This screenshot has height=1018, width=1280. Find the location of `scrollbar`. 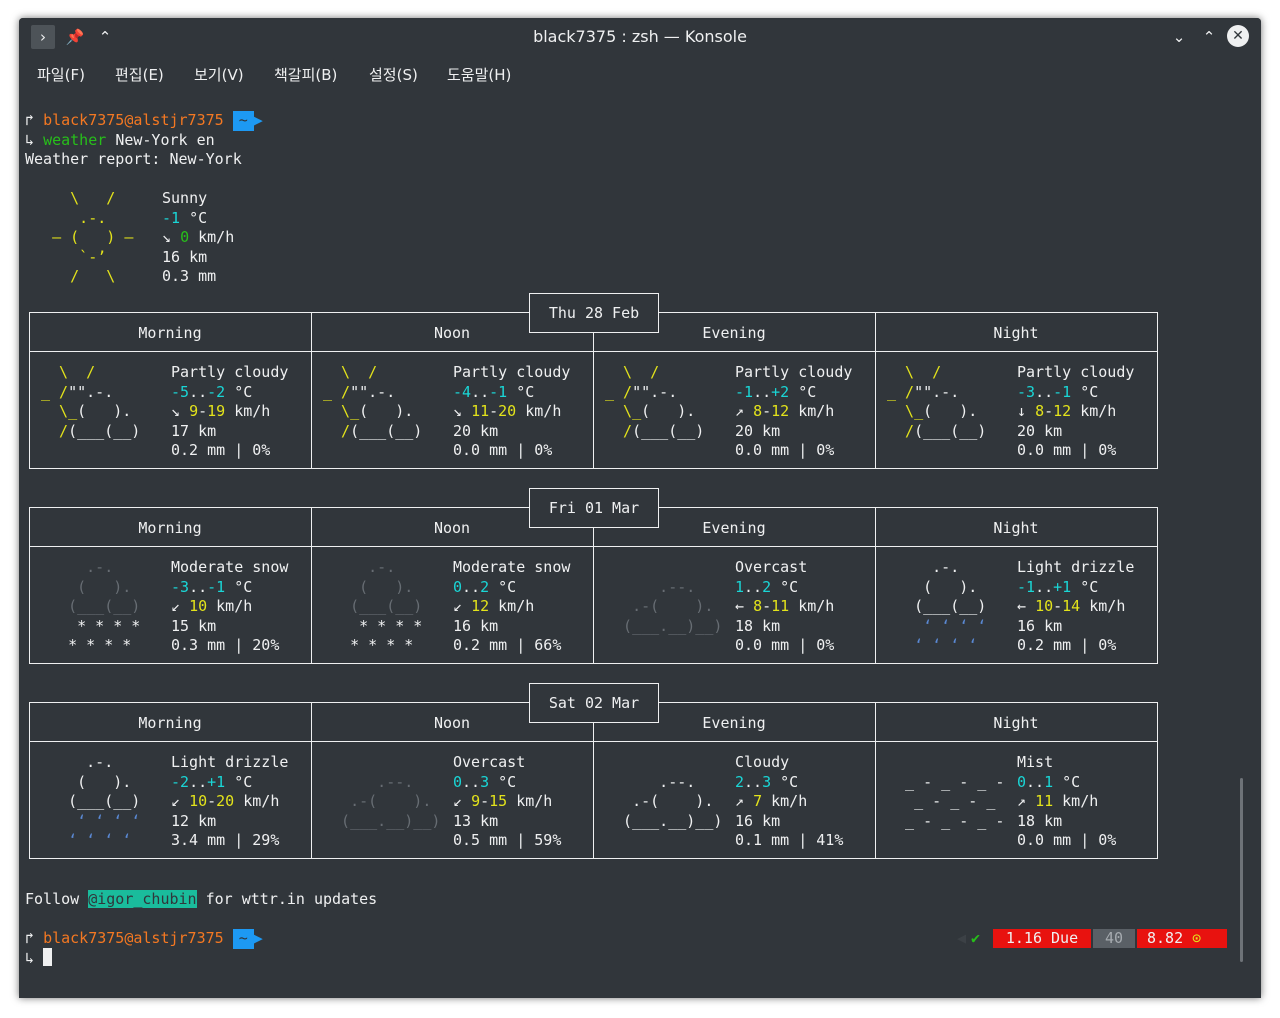

scrollbar is located at coordinates (1241, 870).